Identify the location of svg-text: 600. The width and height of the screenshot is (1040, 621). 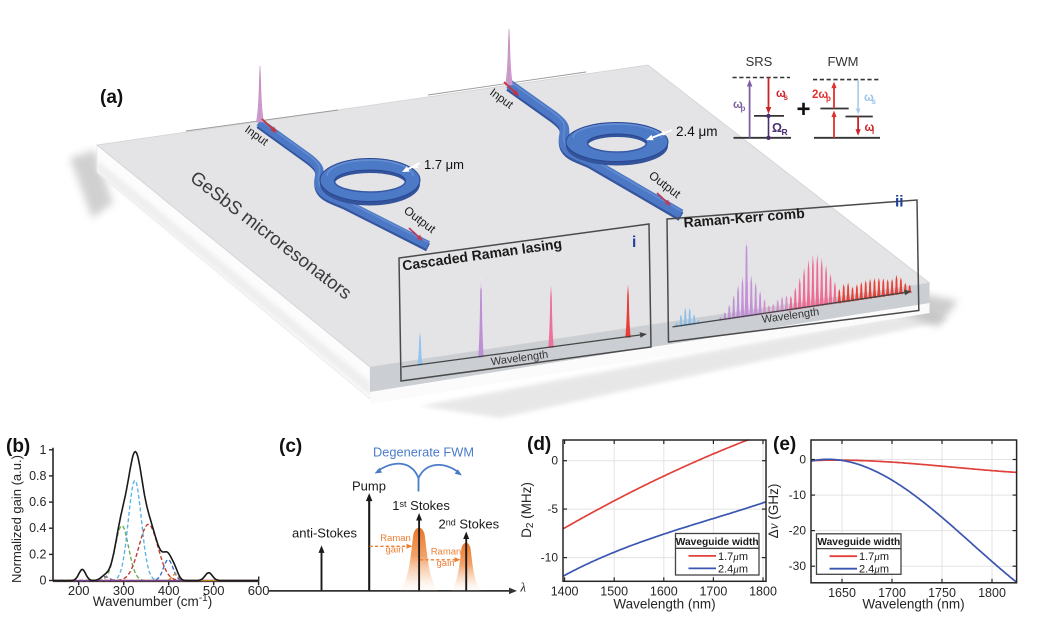
(259, 590).